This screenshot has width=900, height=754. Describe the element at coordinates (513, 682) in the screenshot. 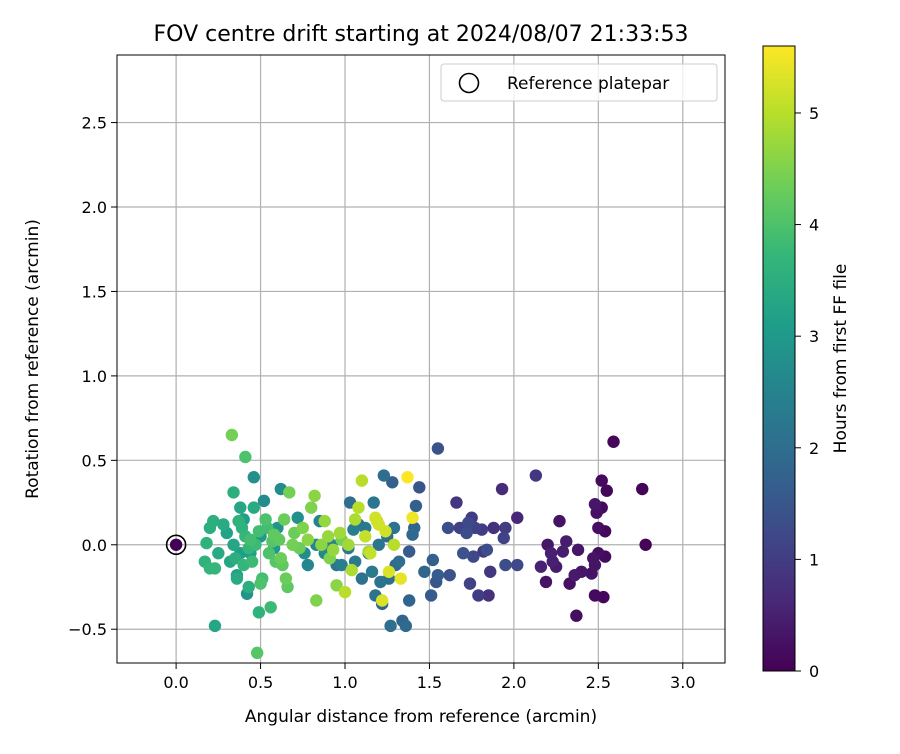

I see `x-tick-label: 2.0` at that location.